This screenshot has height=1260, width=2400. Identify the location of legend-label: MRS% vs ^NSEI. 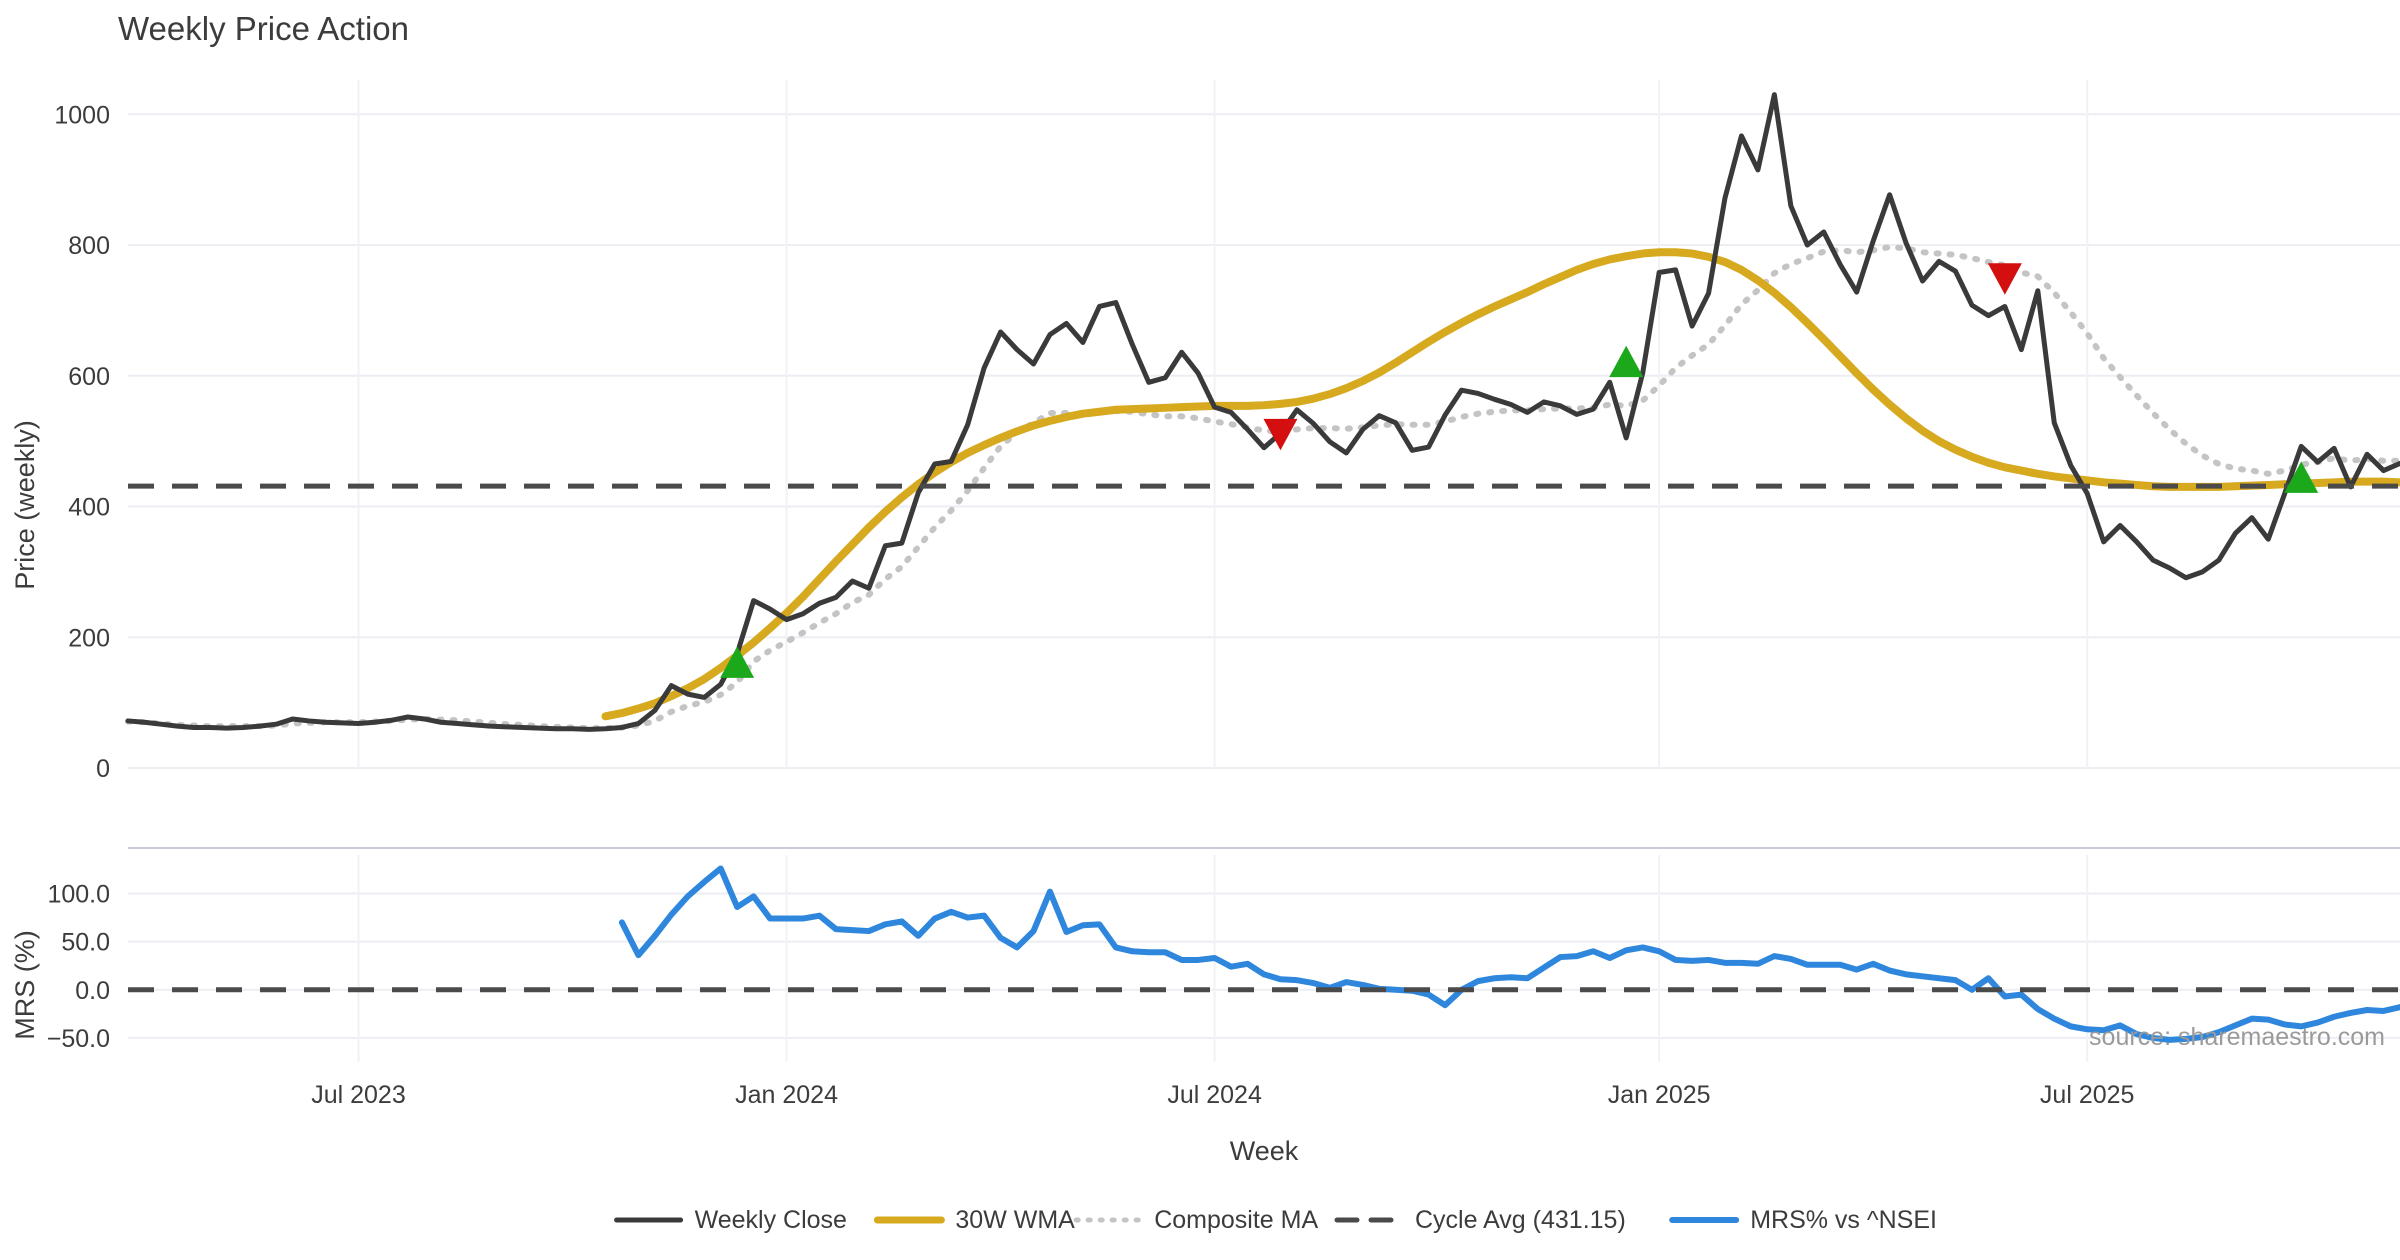
(1843, 1220).